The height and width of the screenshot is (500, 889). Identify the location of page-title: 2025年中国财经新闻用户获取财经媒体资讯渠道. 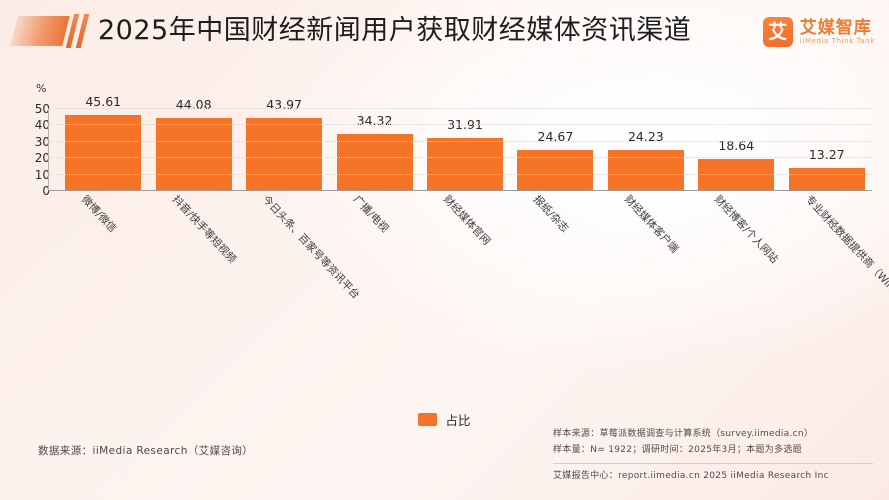
(395, 30).